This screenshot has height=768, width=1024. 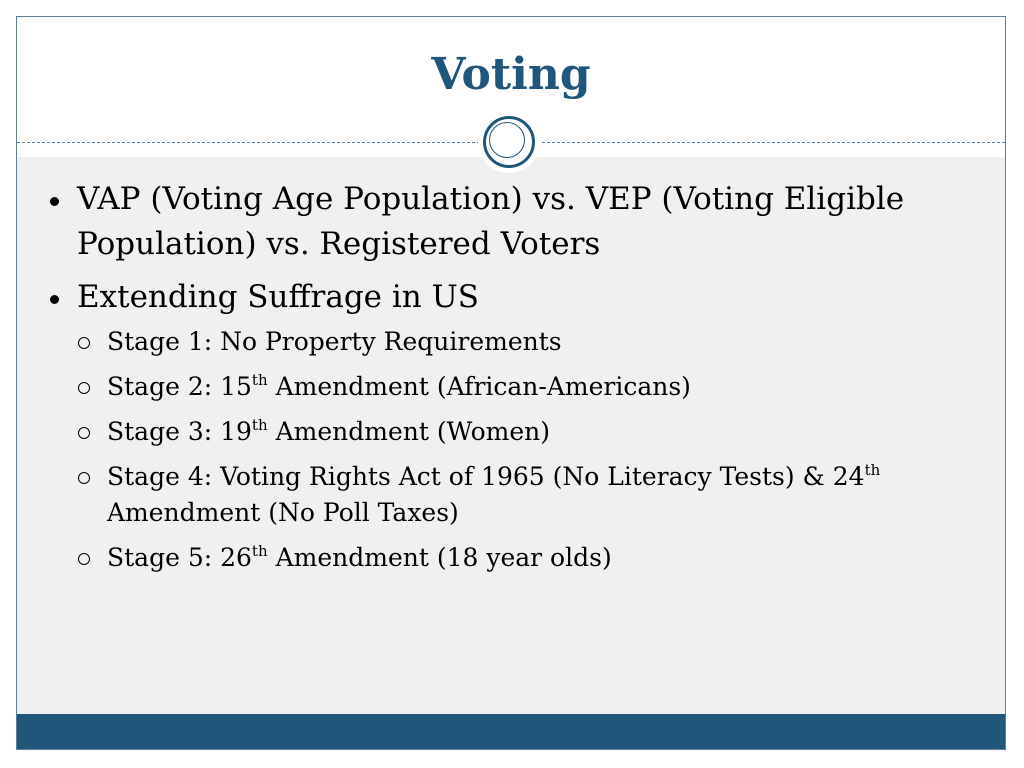 I want to click on footer-bar, so click(x=511, y=731).